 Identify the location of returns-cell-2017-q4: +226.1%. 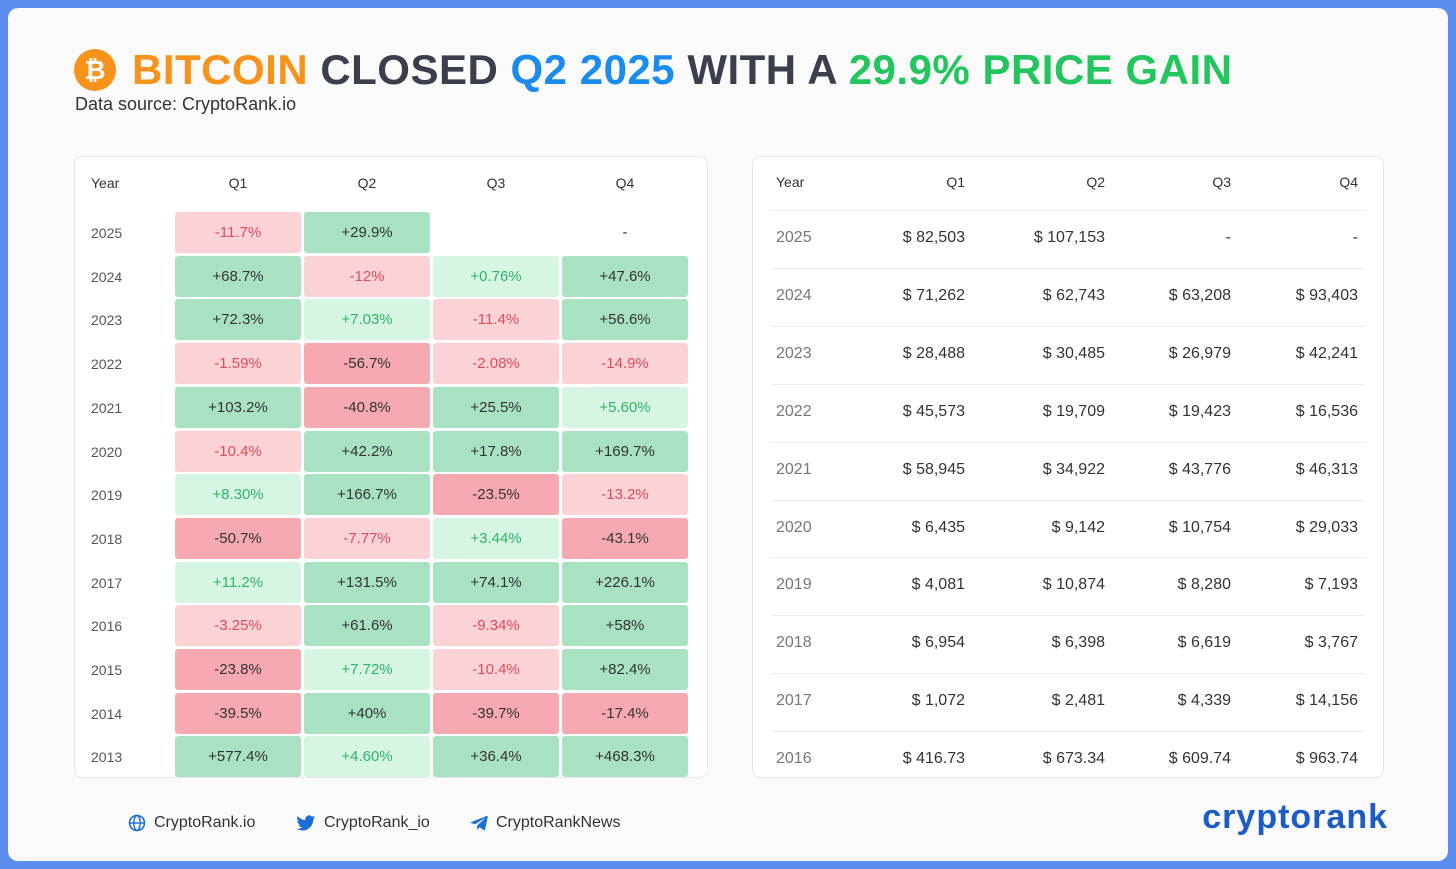
(625, 582).